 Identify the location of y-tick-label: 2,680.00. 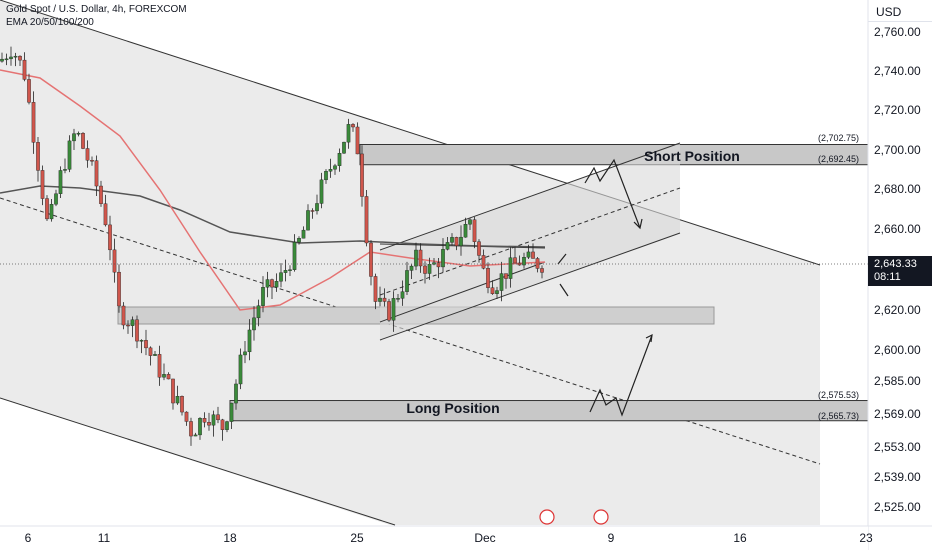
(897, 189).